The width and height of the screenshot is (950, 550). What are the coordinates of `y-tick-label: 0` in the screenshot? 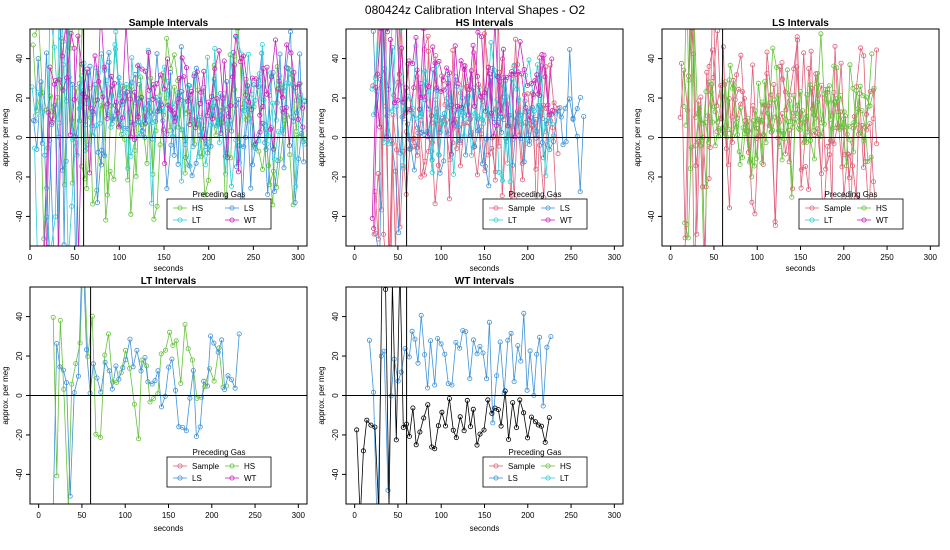 It's located at (19, 137).